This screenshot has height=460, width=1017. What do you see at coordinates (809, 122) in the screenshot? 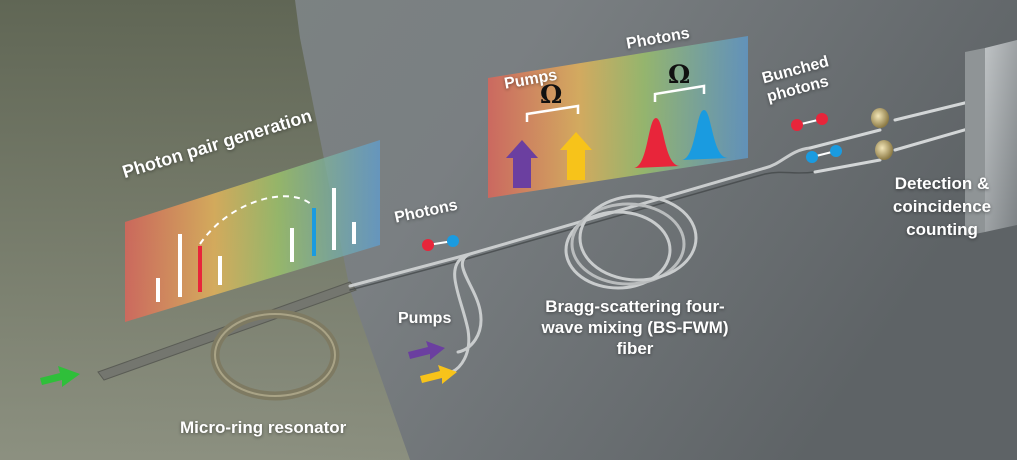
I see `photon-pair-bunched-red` at bounding box center [809, 122].